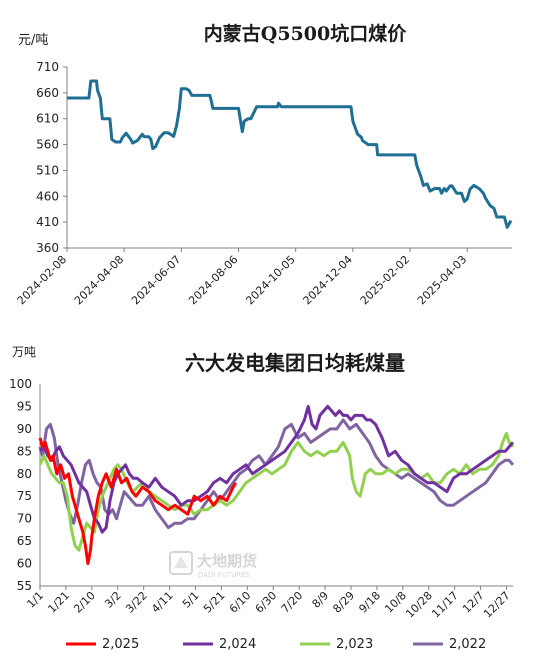 The image size is (550, 661). What do you see at coordinates (24, 586) in the screenshot?
I see `y-tick-label: 55` at bounding box center [24, 586].